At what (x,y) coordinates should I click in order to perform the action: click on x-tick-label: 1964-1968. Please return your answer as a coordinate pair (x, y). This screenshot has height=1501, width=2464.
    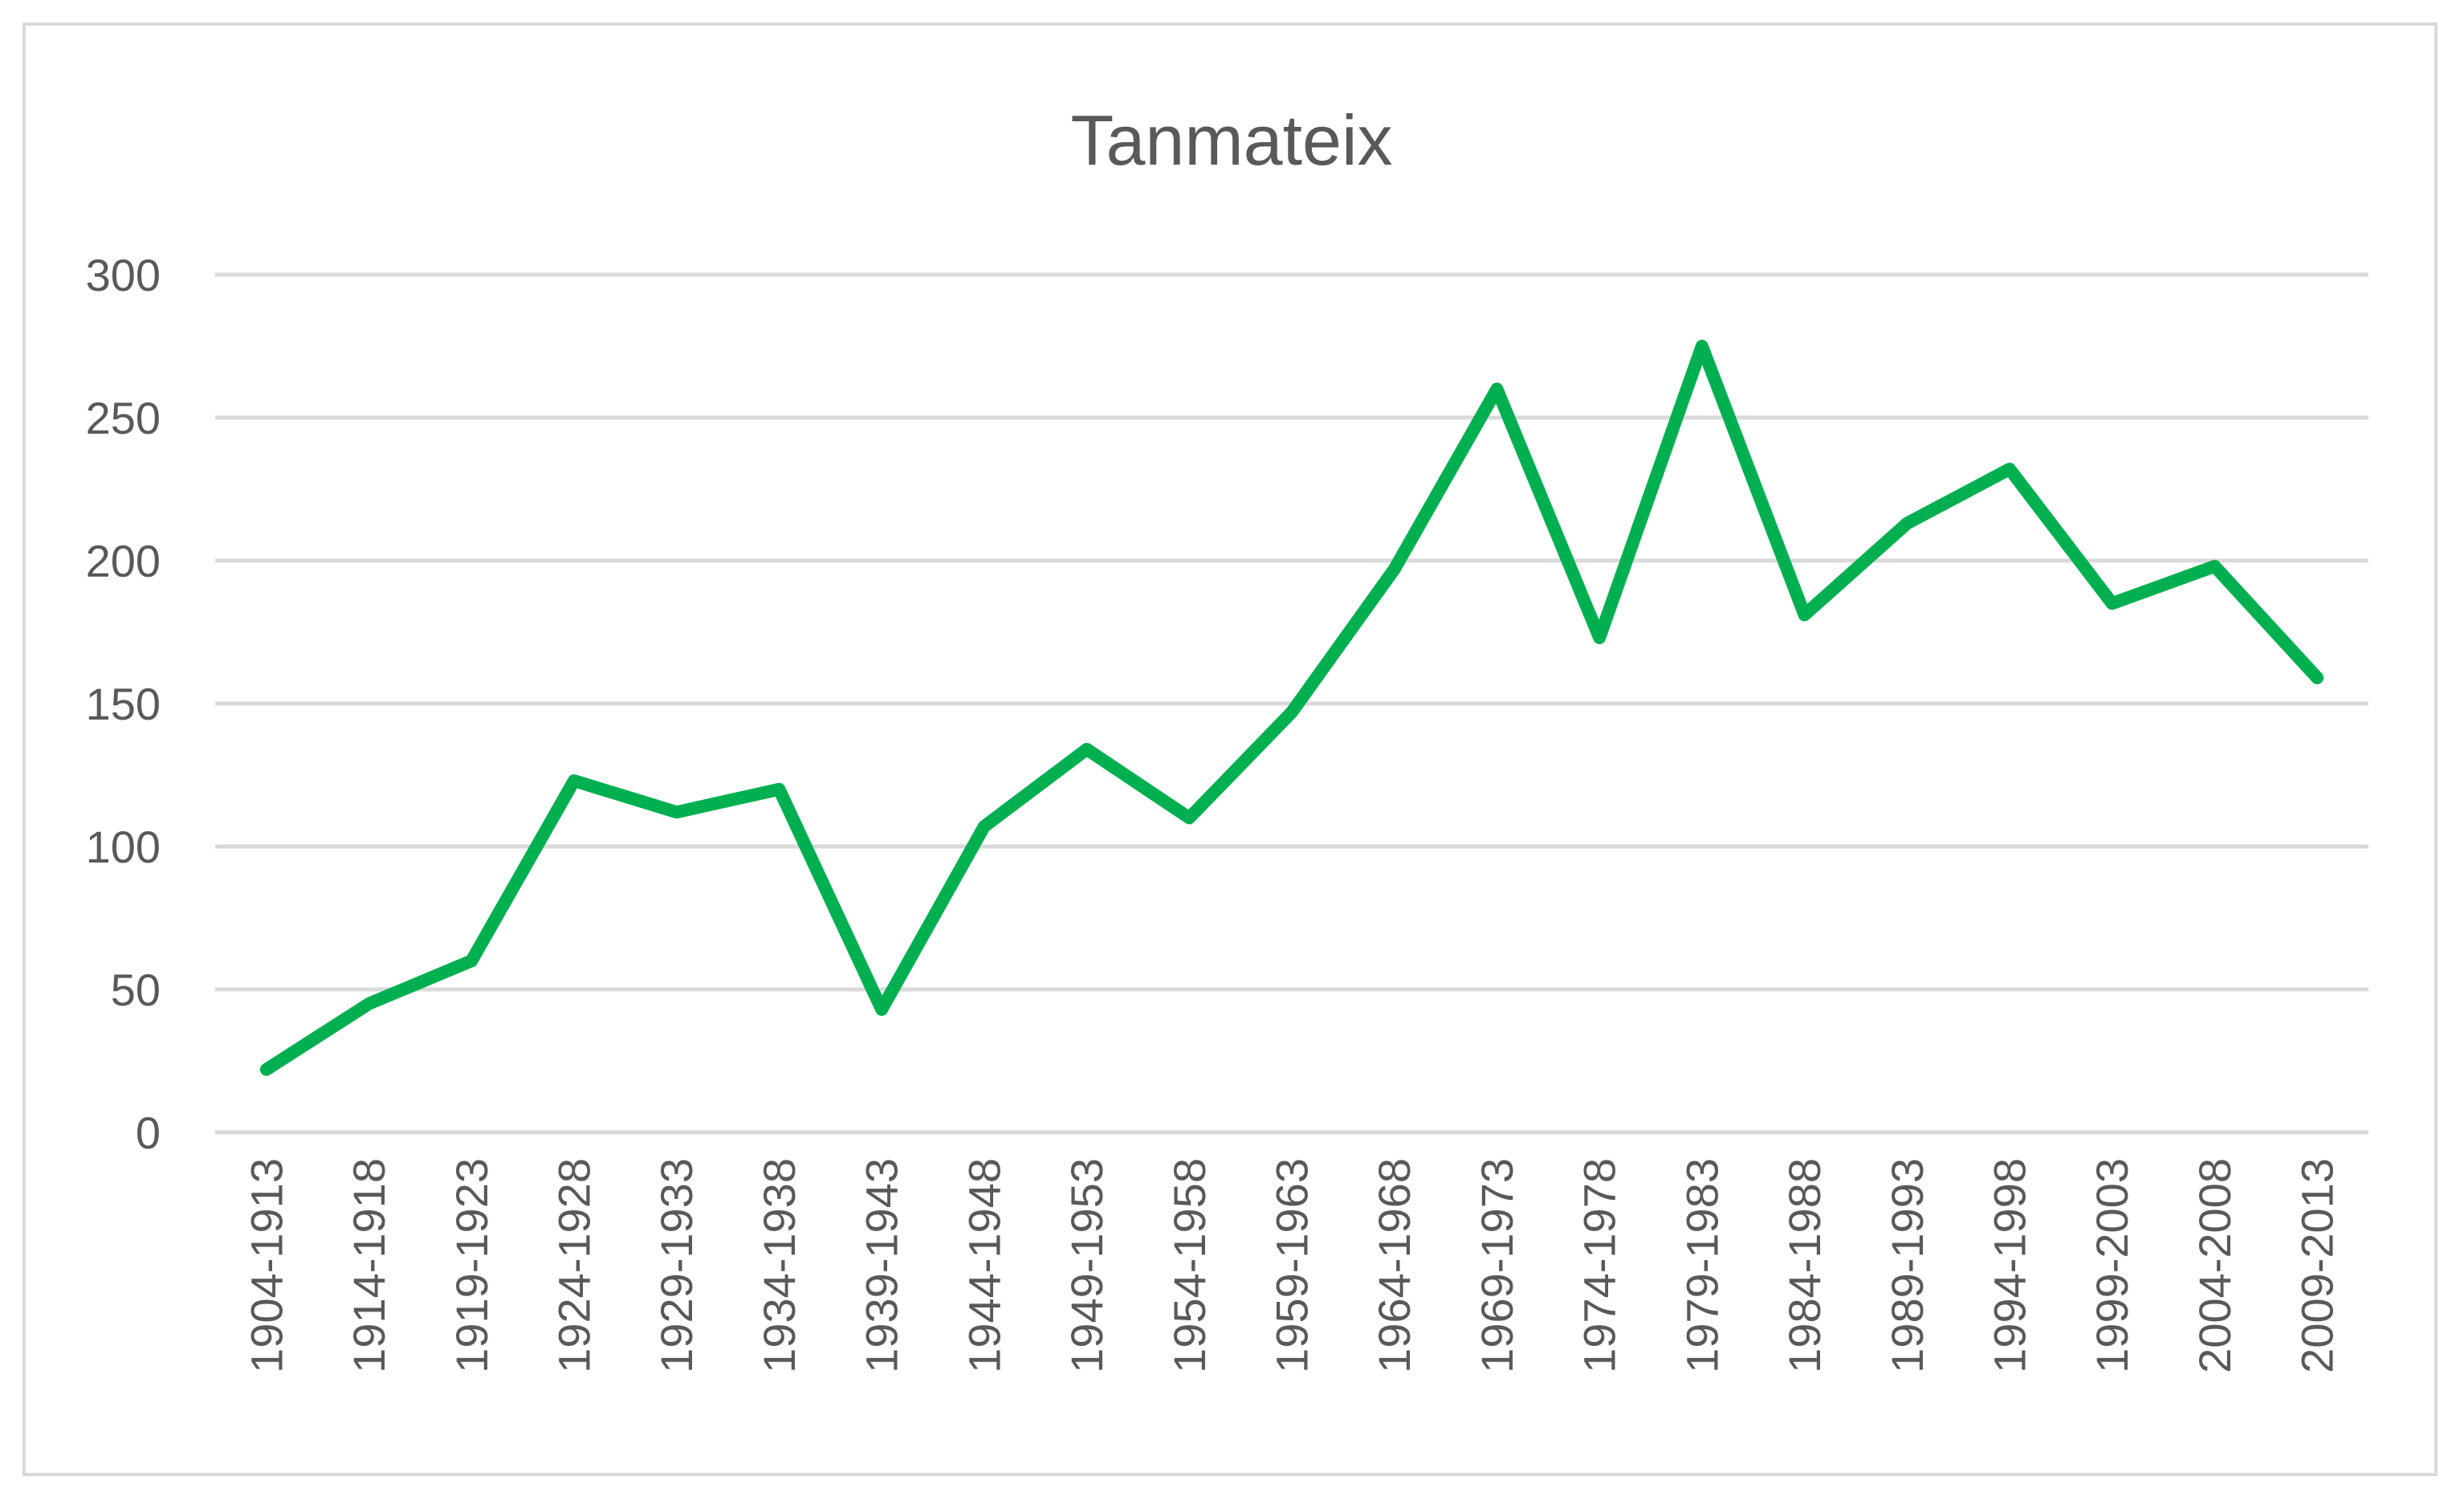
    Looking at the image, I should click on (1394, 1265).